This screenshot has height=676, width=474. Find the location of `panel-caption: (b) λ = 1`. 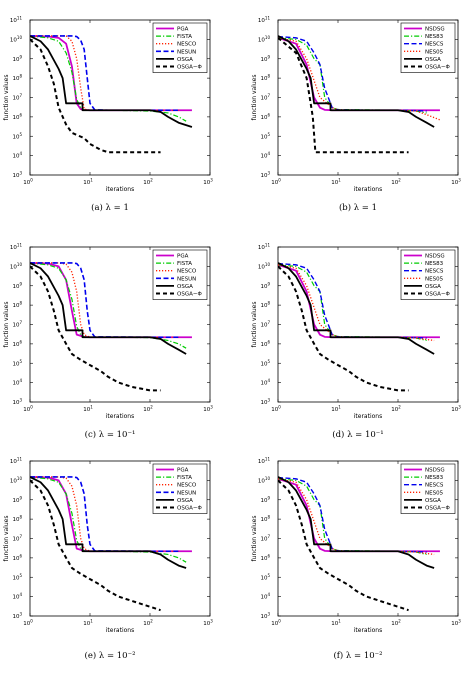

panel-caption: (b) λ = 1 is located at coordinates (358, 207).